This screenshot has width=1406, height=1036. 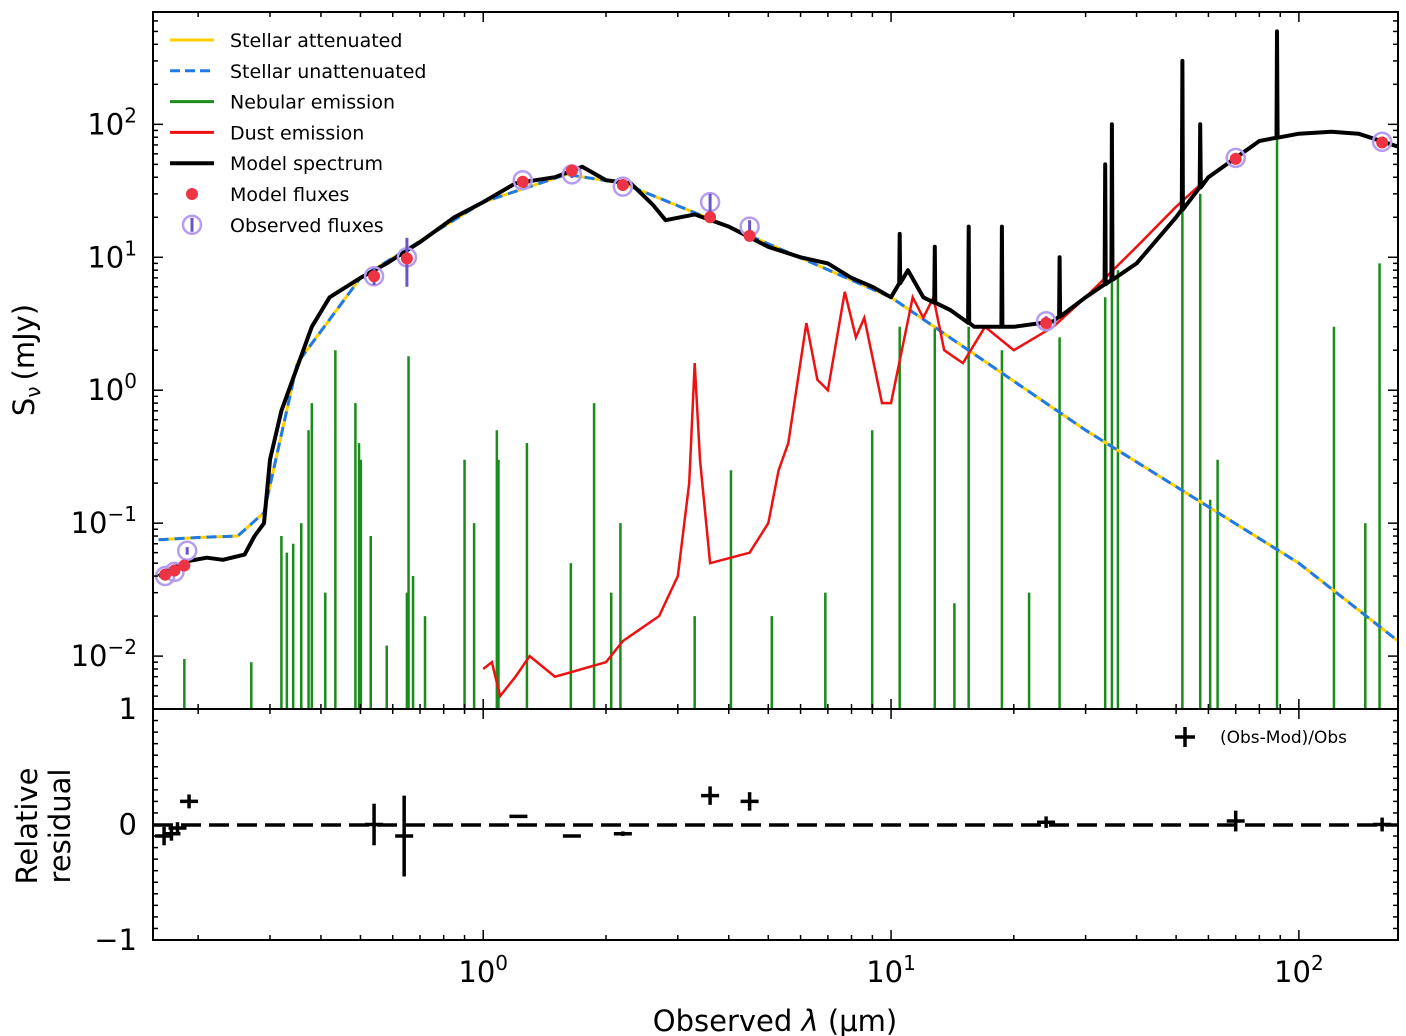 I want to click on residual-legend-label: (Obs-Mod)/Obs, so click(x=1283, y=738).